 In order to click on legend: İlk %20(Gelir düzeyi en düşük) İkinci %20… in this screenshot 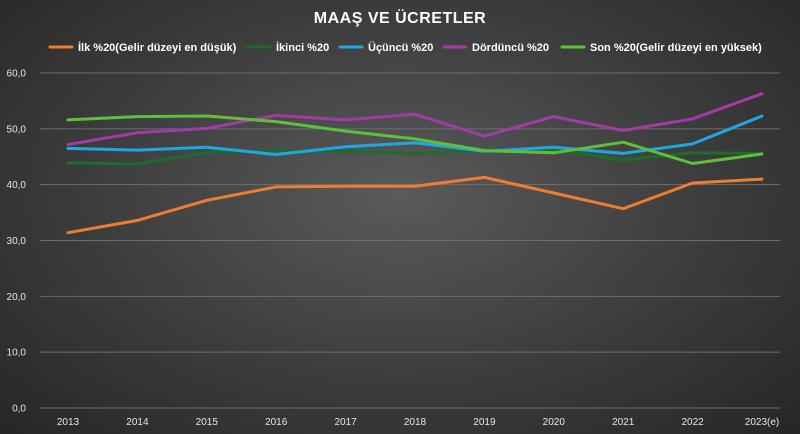, I will do `click(405, 47)`.